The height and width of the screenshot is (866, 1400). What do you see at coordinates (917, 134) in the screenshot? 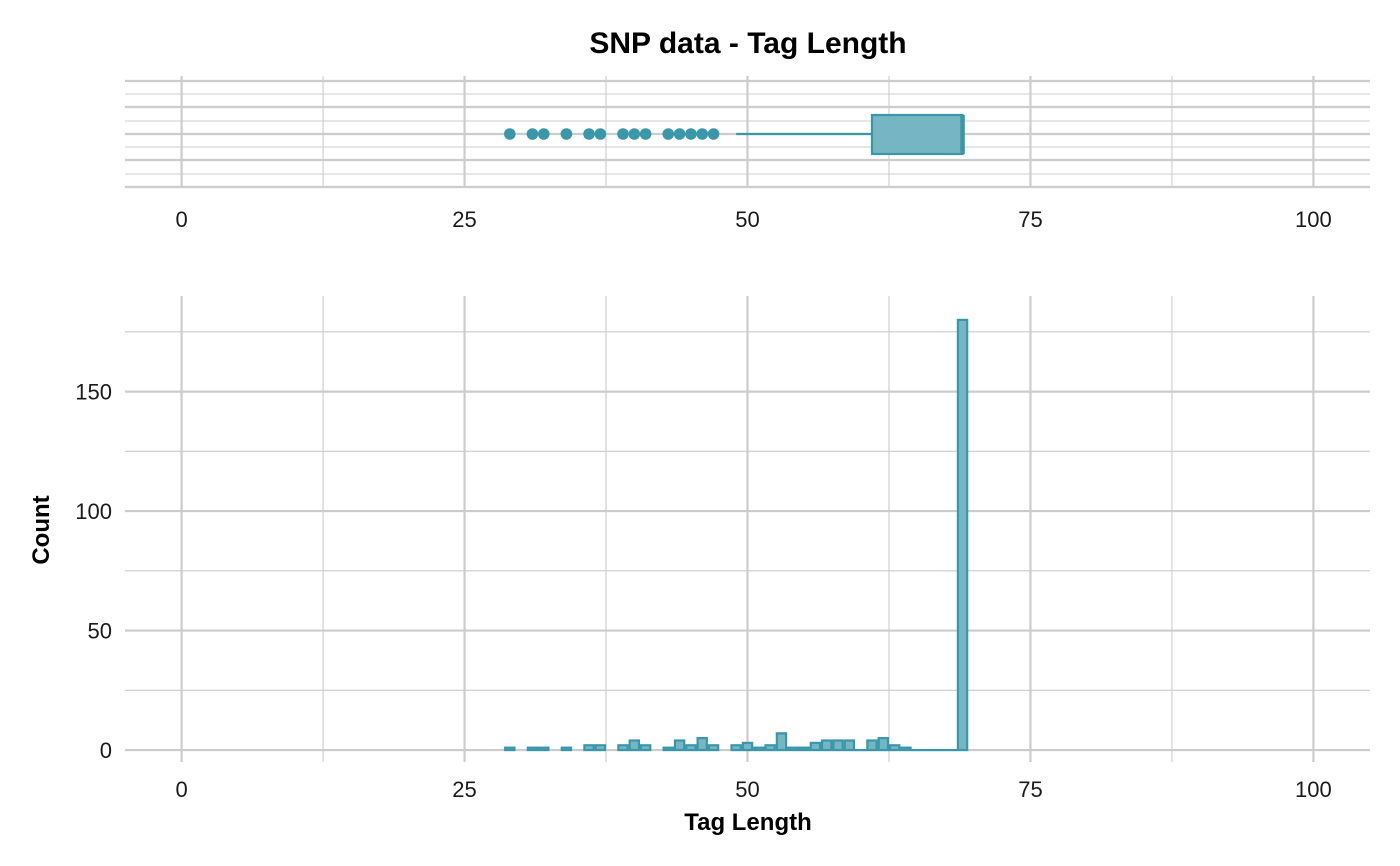
I see `box-iqr` at bounding box center [917, 134].